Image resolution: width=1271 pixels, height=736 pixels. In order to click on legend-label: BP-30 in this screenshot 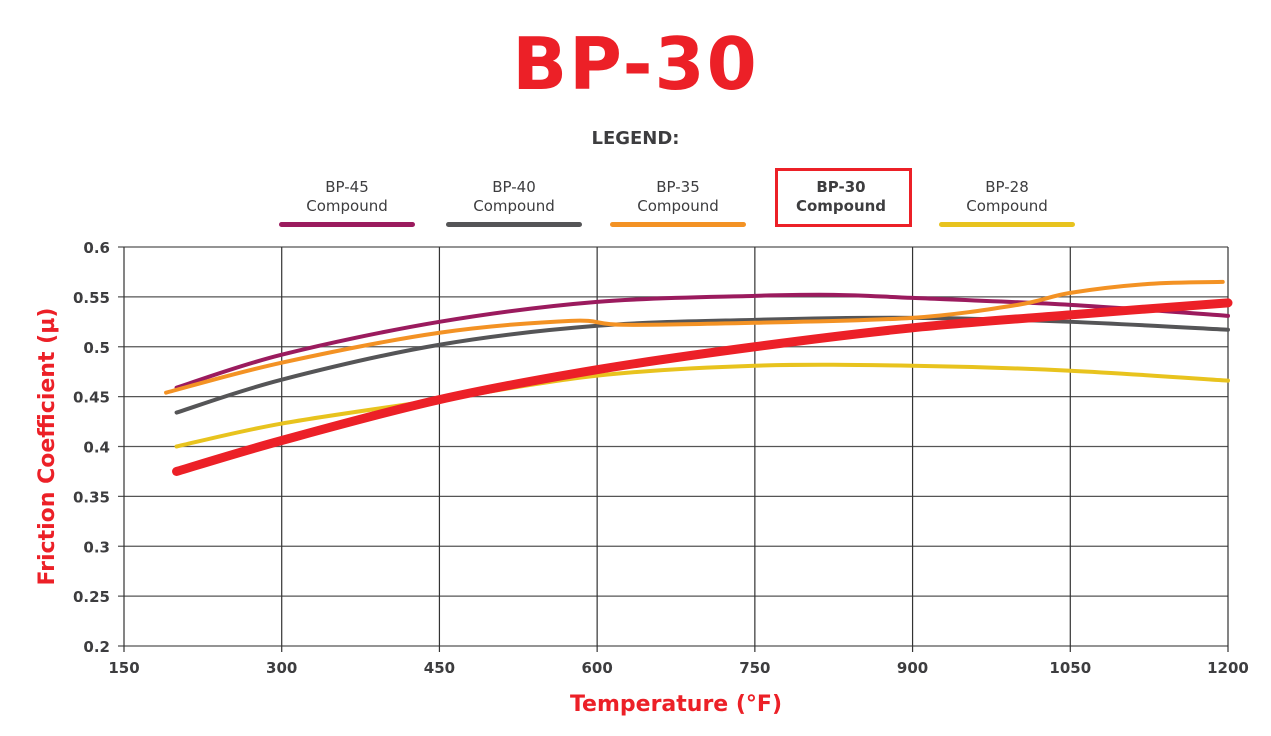, I will do `click(841, 187)`.